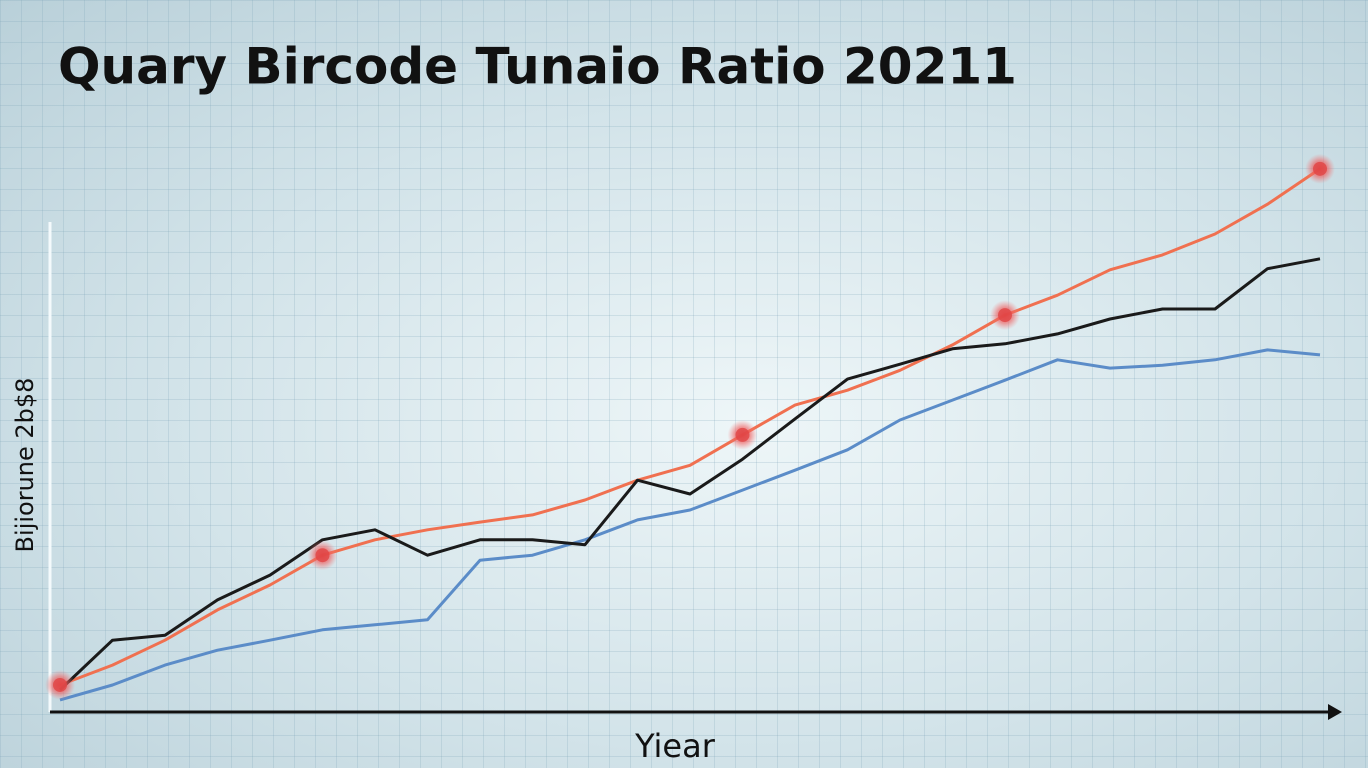 The width and height of the screenshot is (1368, 768). Describe the element at coordinates (1335, 712) in the screenshot. I see `x-axis-arrow` at that location.